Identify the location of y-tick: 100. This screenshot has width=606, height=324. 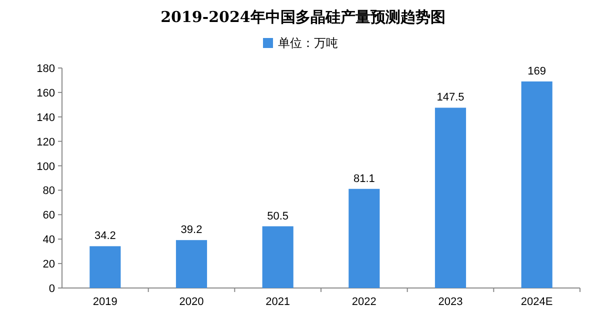
(45, 166).